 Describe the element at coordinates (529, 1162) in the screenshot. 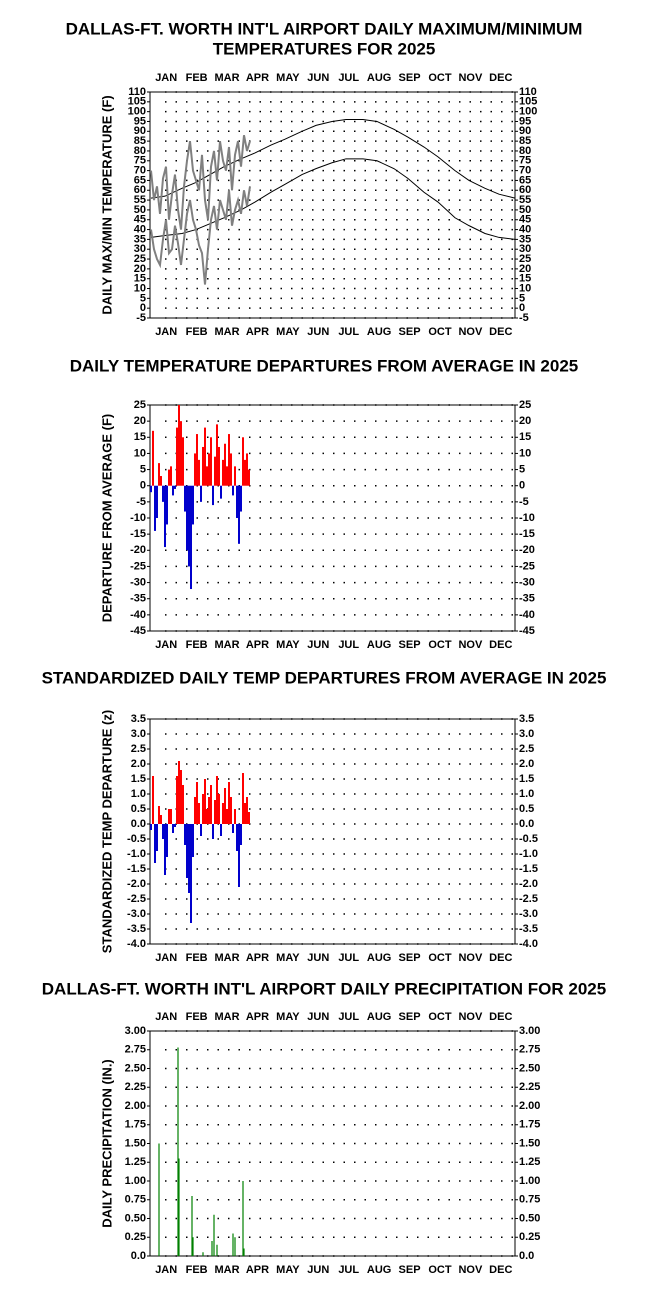

I see `y2-tick-label: 1.25` at that location.